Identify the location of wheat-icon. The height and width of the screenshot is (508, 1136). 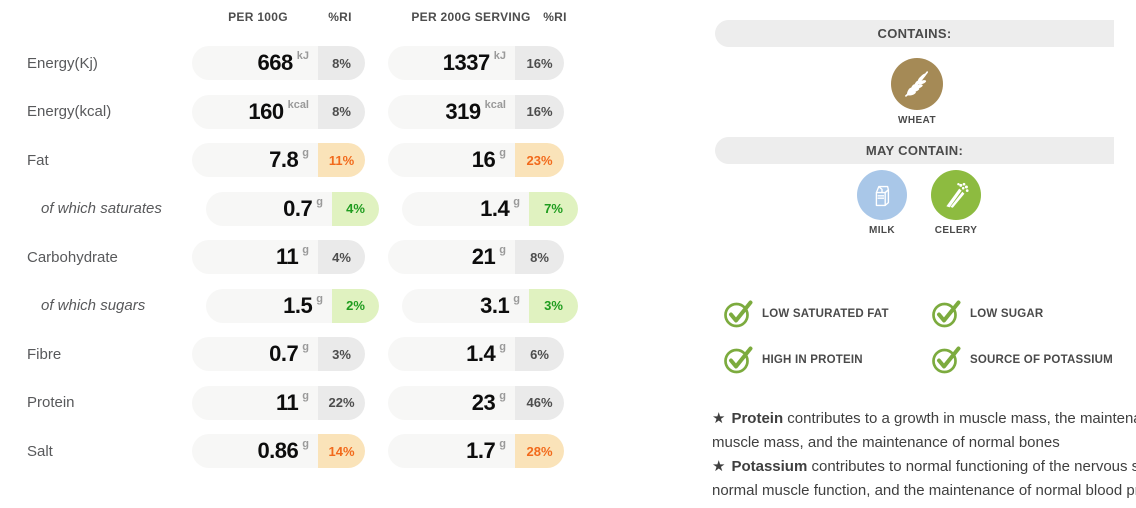
(917, 84).